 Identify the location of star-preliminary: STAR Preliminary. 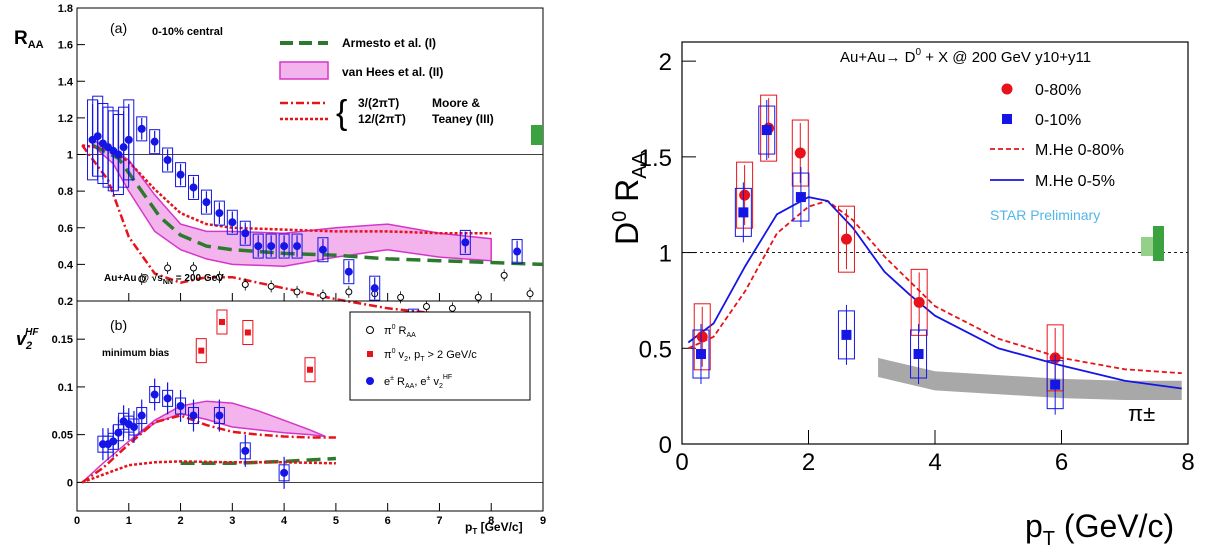
(1045, 215).